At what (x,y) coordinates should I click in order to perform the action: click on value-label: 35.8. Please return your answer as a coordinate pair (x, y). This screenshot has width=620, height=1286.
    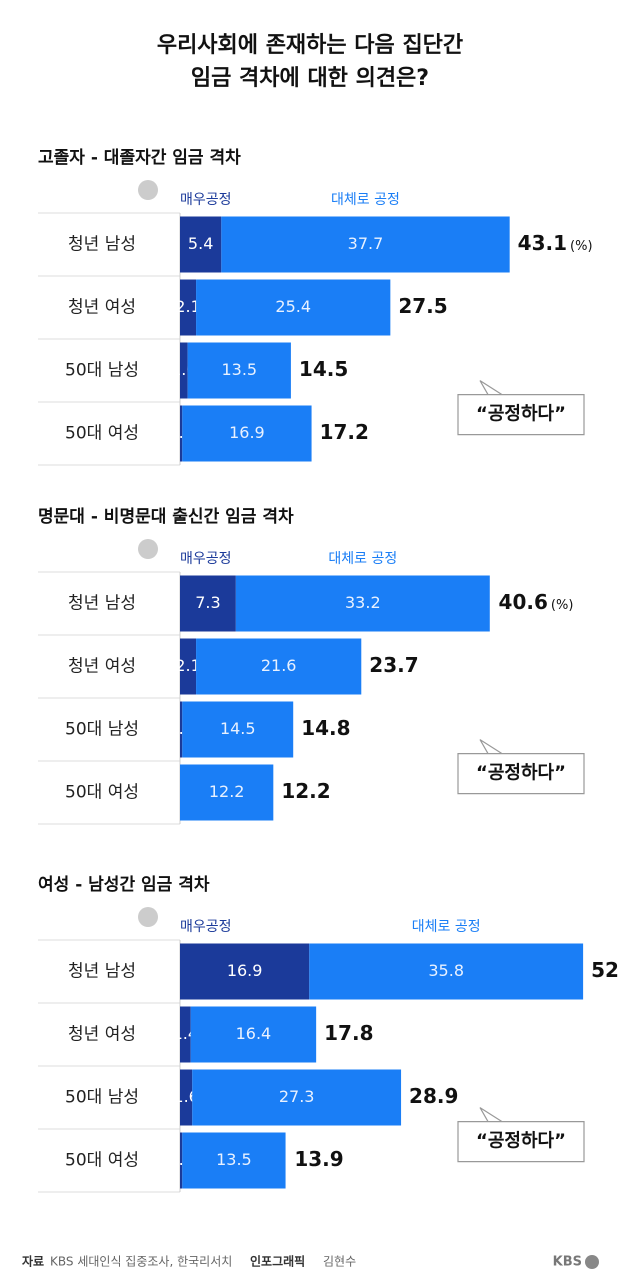
    Looking at the image, I should click on (446, 970).